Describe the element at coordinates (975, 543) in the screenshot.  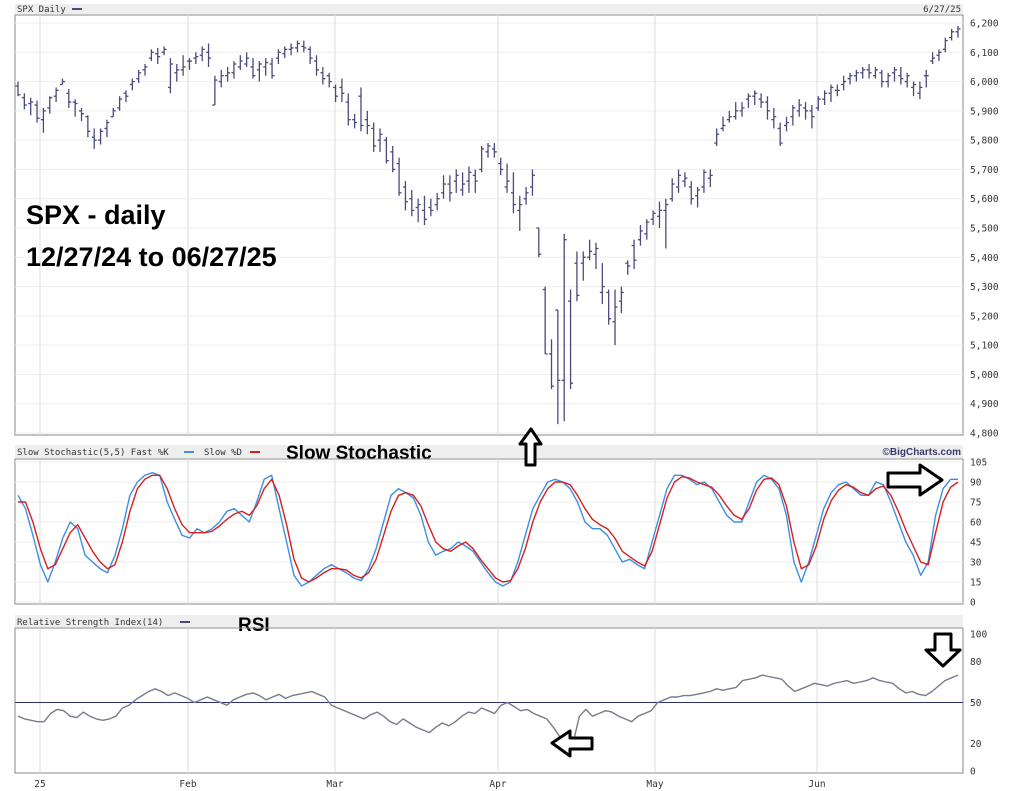
I see `stoch-y-tick: 45` at that location.